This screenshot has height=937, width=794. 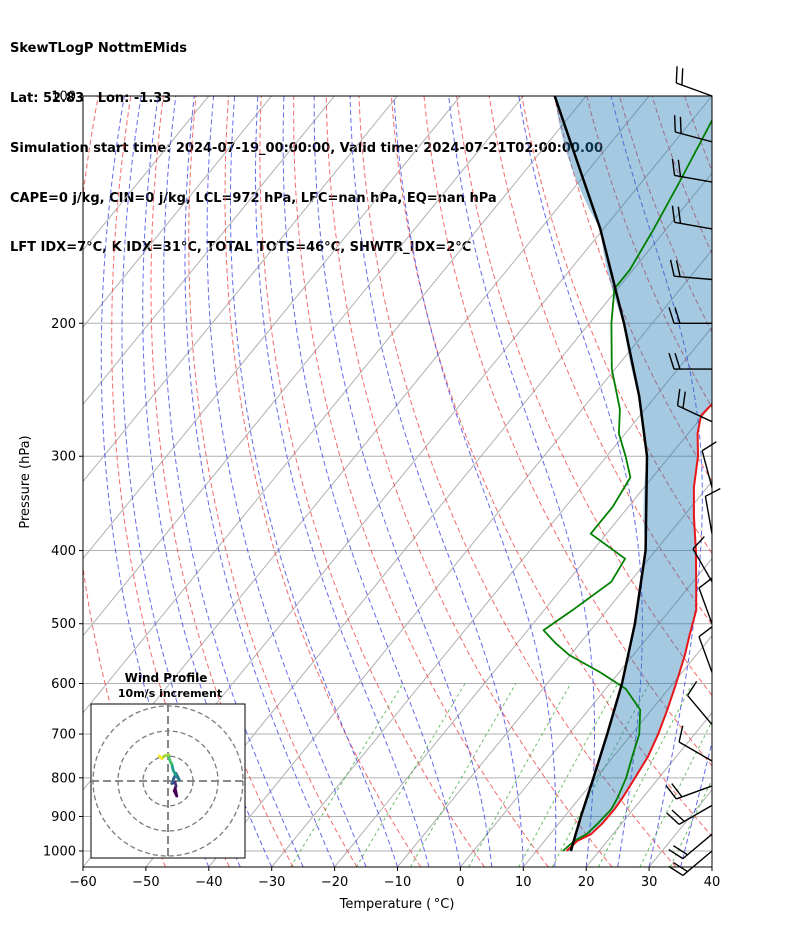 What do you see at coordinates (397, 882) in the screenshot?
I see `x-tick-label: −10` at bounding box center [397, 882].